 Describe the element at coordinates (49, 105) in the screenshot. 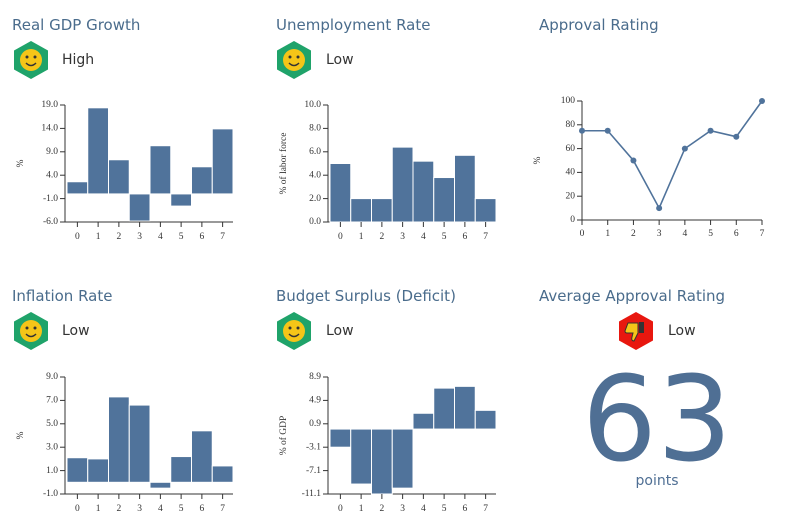

I see `y-tick-label: 19.0` at that location.